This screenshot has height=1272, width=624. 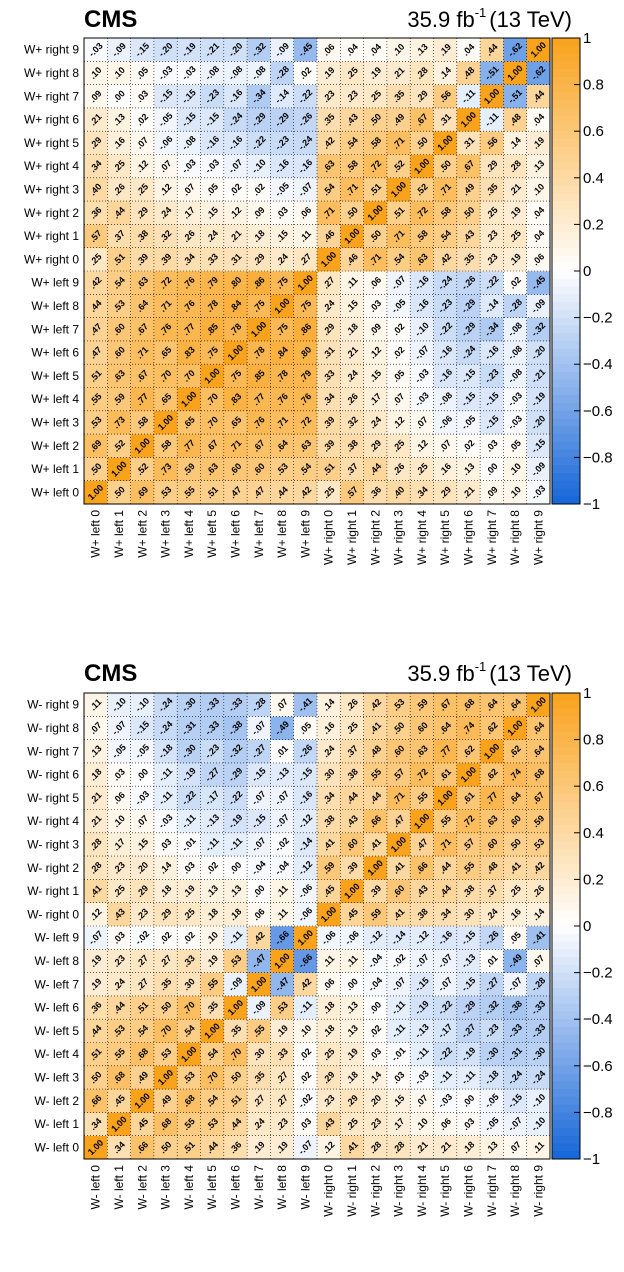 I want to click on column-tick-label: W+ right 6, so click(x=468, y=537).